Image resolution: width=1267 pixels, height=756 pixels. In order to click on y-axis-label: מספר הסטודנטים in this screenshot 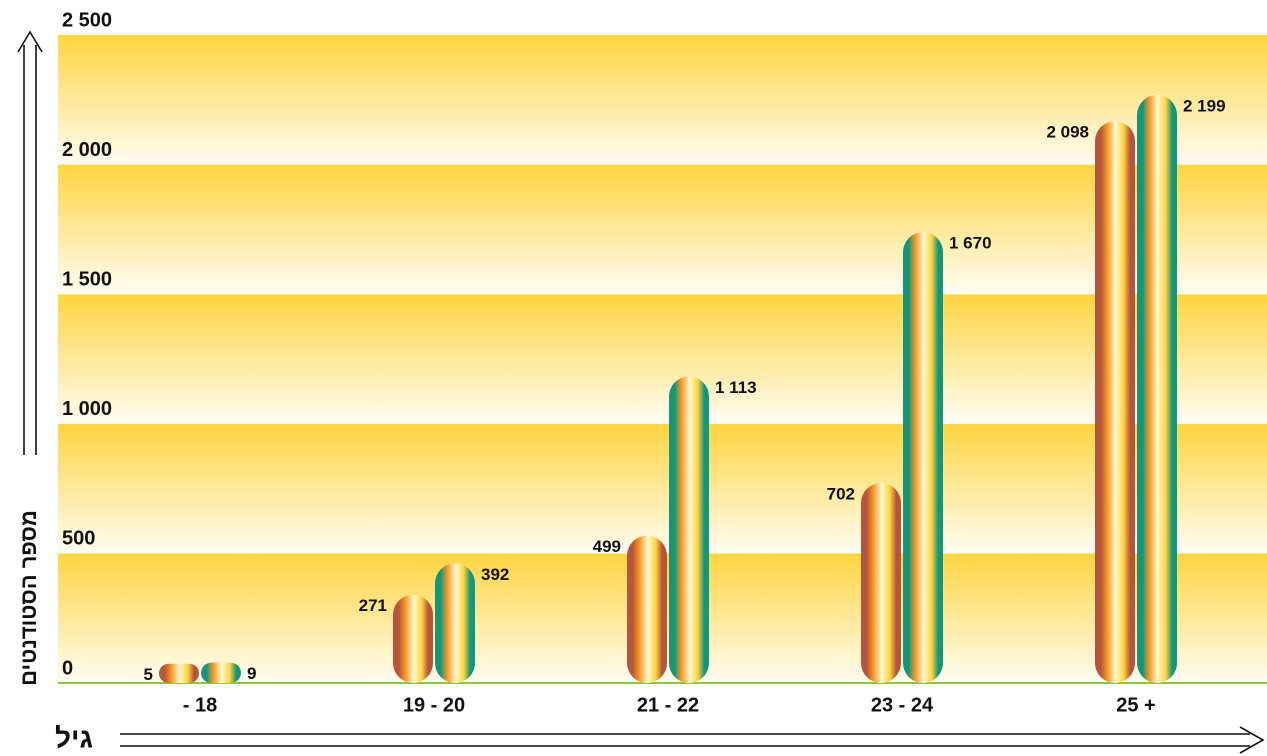, I will do `click(28, 598)`.